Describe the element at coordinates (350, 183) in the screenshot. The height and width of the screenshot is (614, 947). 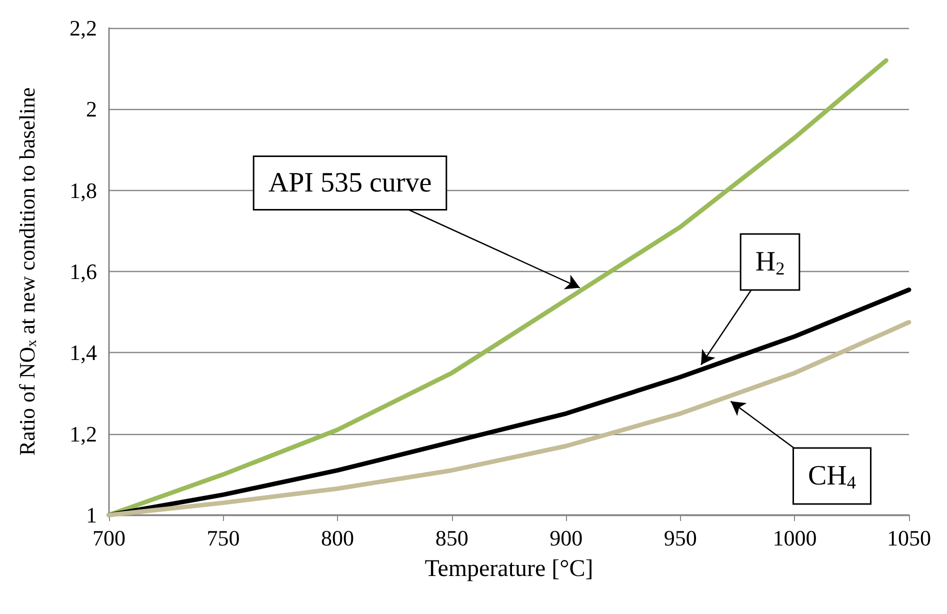
I see `annotation: API 535 curve` at that location.